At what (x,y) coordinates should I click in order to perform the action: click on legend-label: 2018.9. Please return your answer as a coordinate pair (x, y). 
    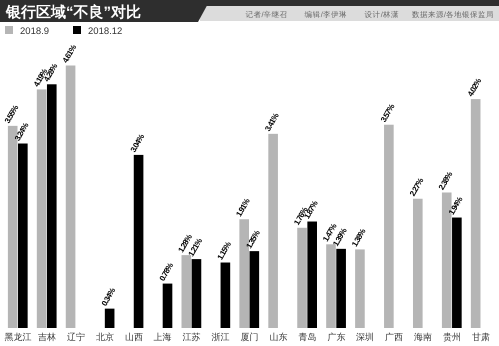
    Looking at the image, I should click on (35, 31).